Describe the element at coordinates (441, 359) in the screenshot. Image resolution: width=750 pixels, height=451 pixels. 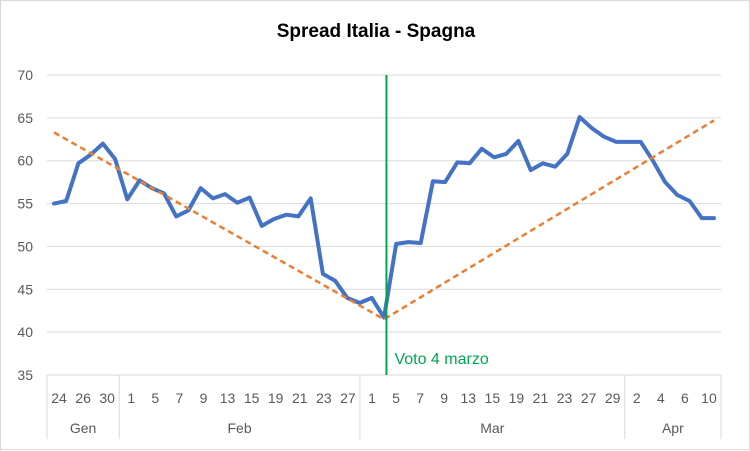
I see `event-label: Voto 4 marzo` at that location.